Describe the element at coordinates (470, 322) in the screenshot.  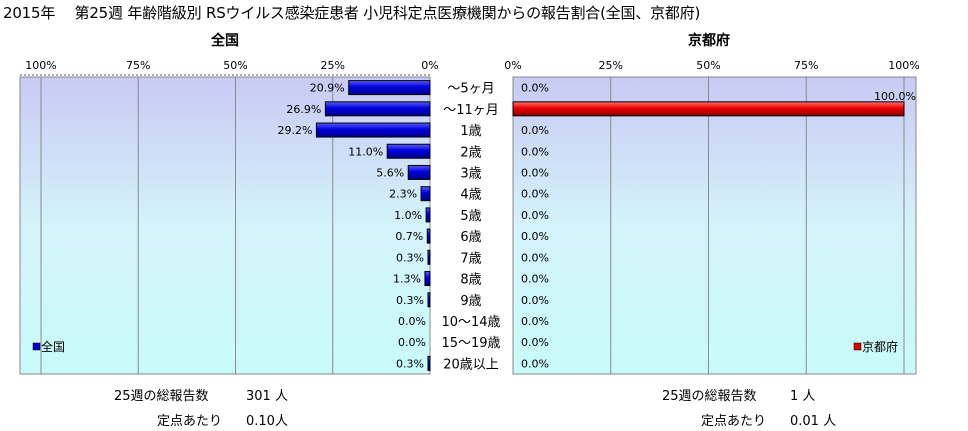
I see `category-label: 10～14歳` at that location.